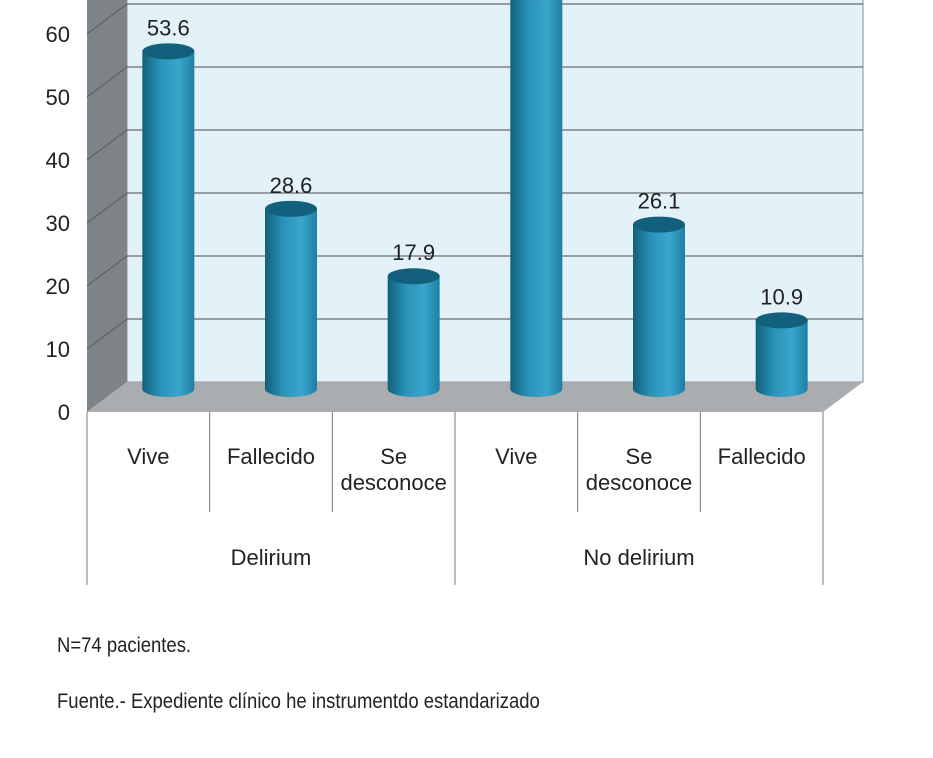  I want to click on side-wall, so click(107, 206).